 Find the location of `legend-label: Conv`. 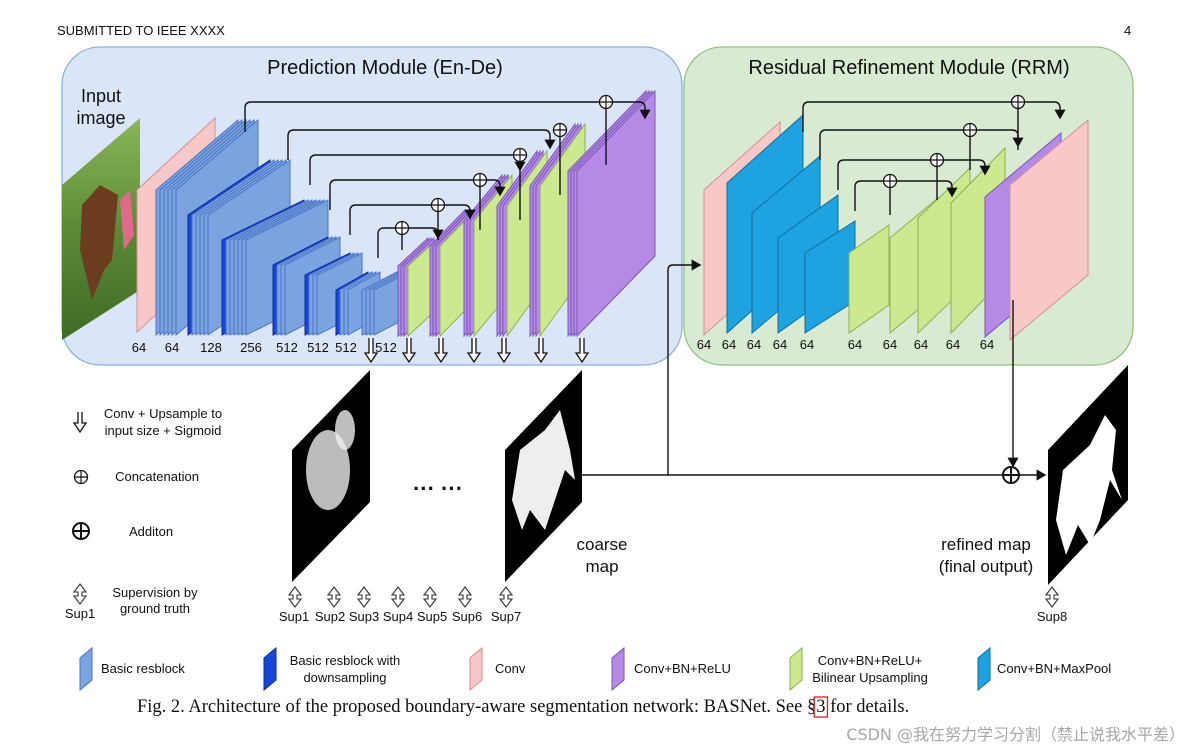

legend-label: Conv is located at coordinates (510, 668).